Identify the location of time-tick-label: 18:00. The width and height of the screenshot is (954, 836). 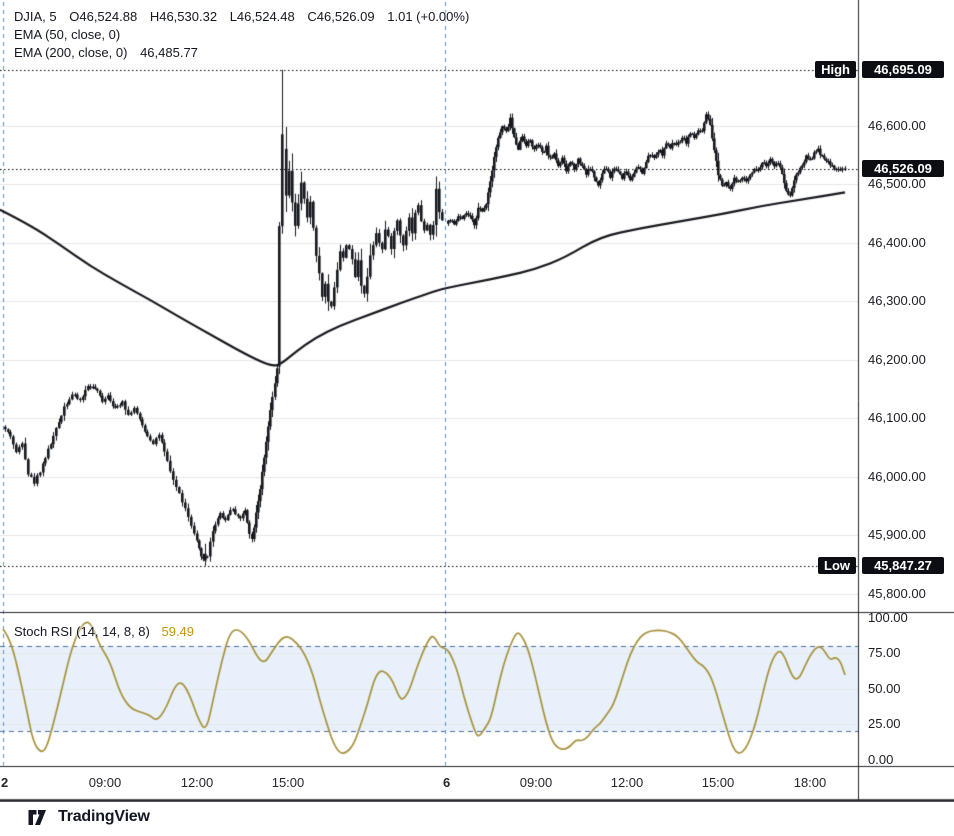
(810, 782).